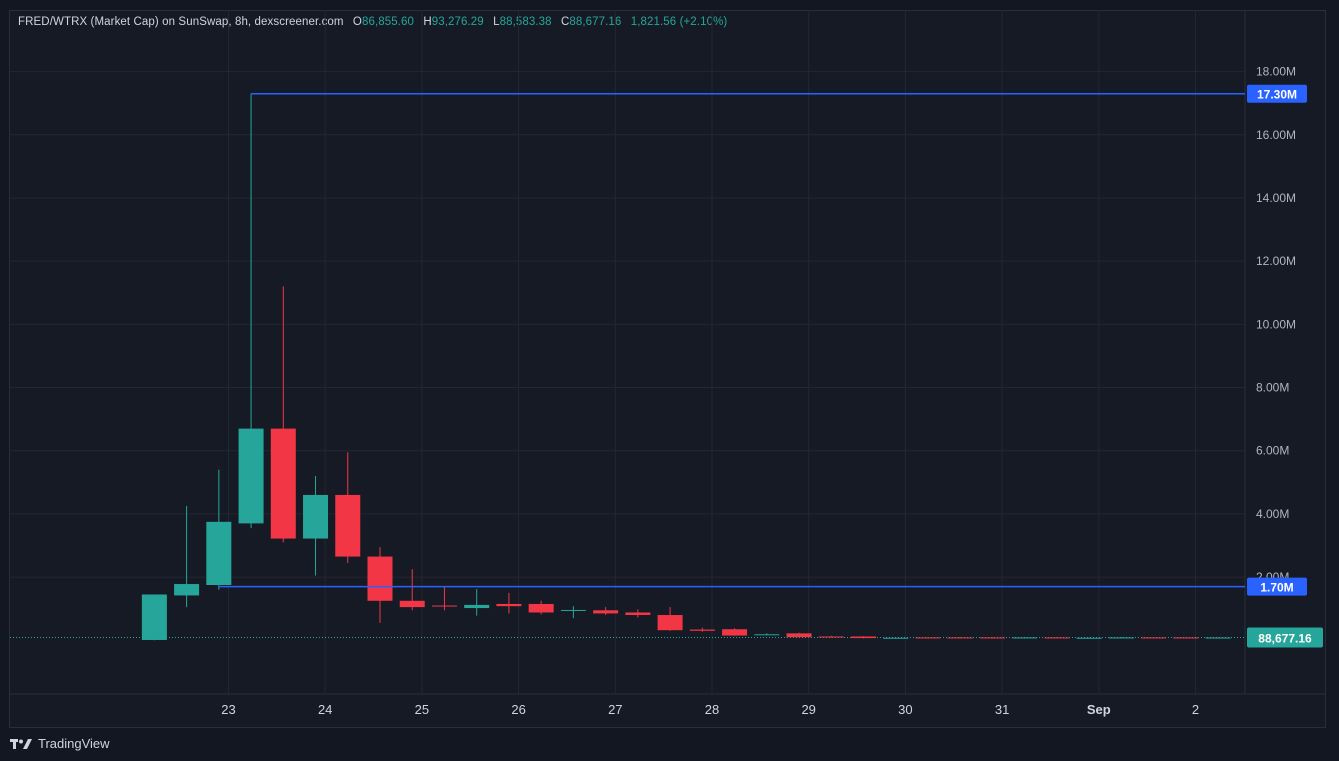 The width and height of the screenshot is (1339, 761). I want to click on x-tick-label: 25, so click(422, 709).